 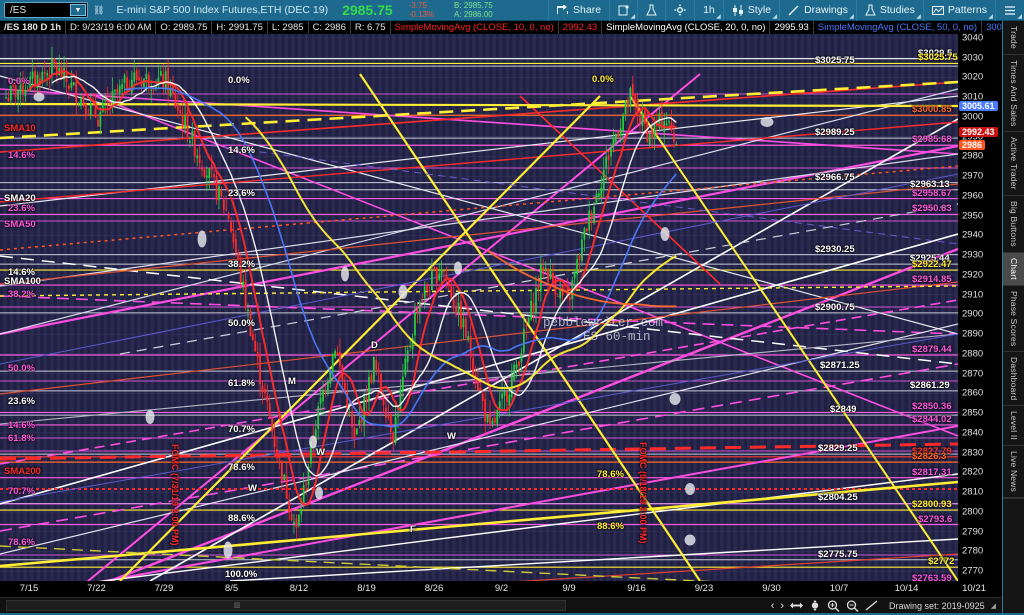 What do you see at coordinates (473, 5) in the screenshot?
I see `bid-price: B: 2985.75` at bounding box center [473, 5].